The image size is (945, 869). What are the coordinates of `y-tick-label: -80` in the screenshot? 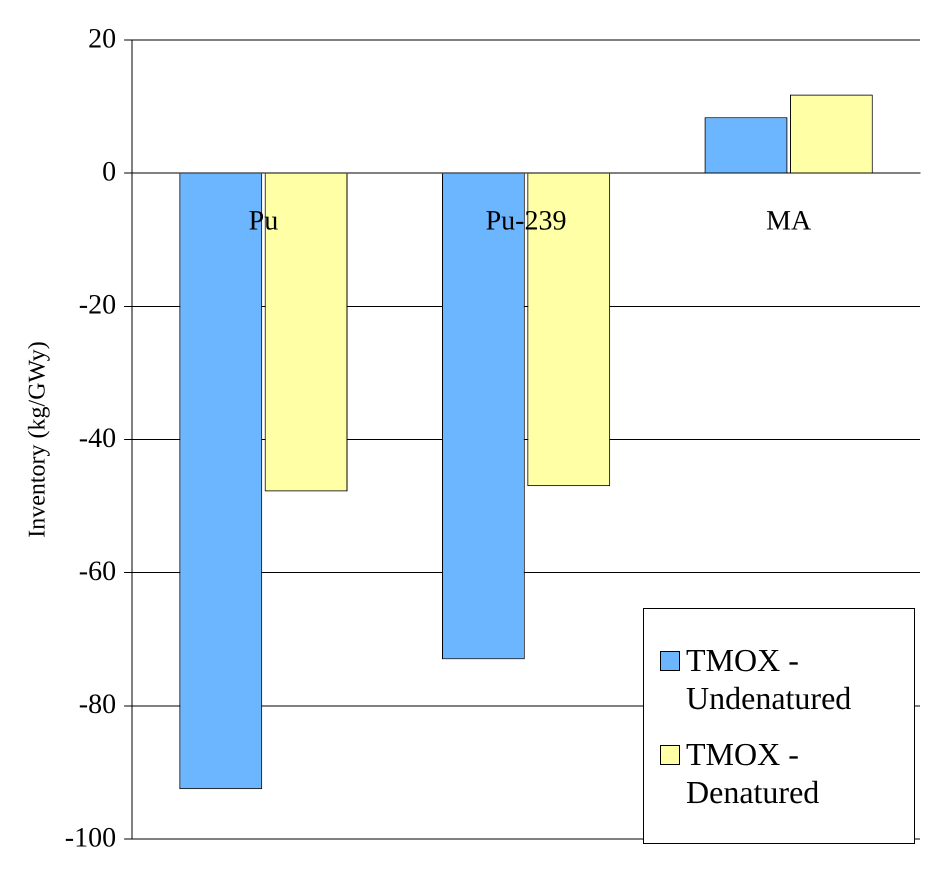 It's located at (97, 704).